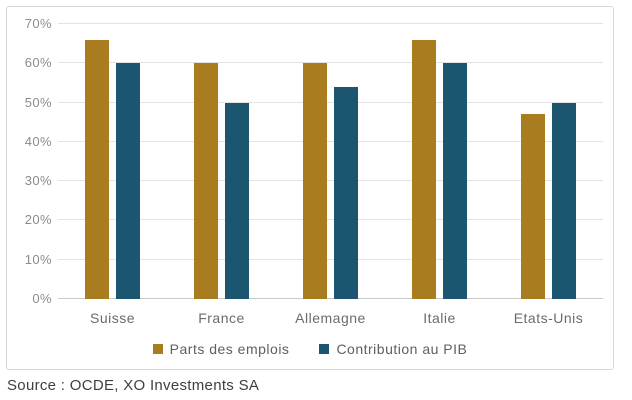 The width and height of the screenshot is (632, 400). I want to click on y-tick-label: 30%, so click(38, 181).